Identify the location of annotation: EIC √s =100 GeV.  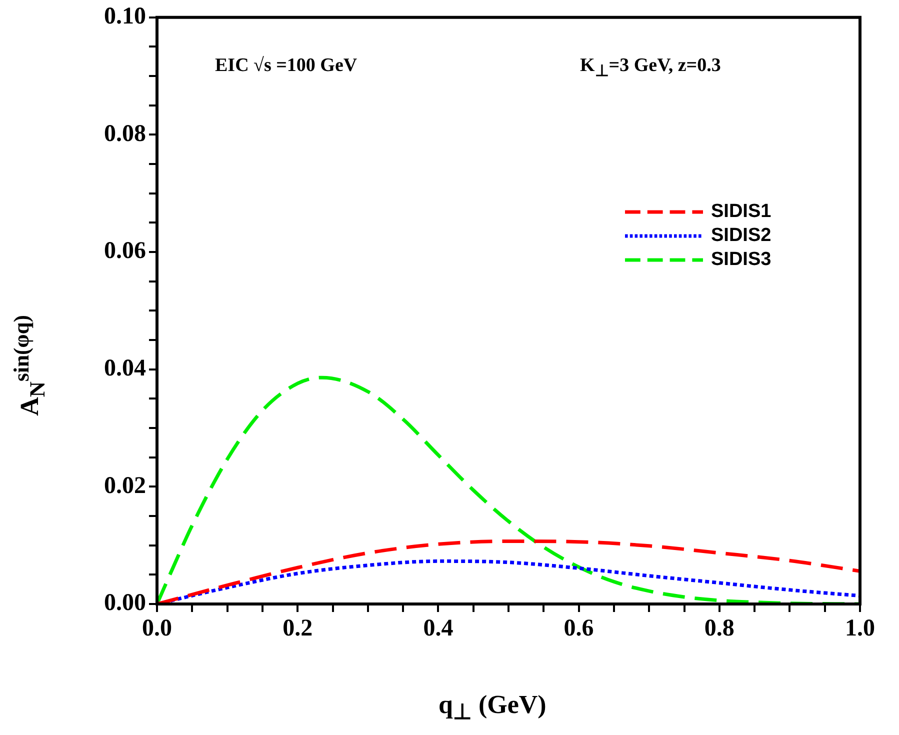
(286, 66).